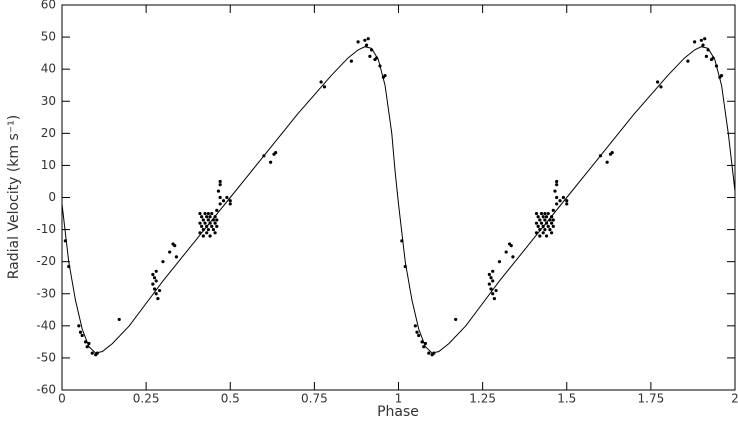 Image resolution: width=738 pixels, height=421 pixels. Describe the element at coordinates (52, 197) in the screenshot. I see `y-tick-label: 0` at that location.